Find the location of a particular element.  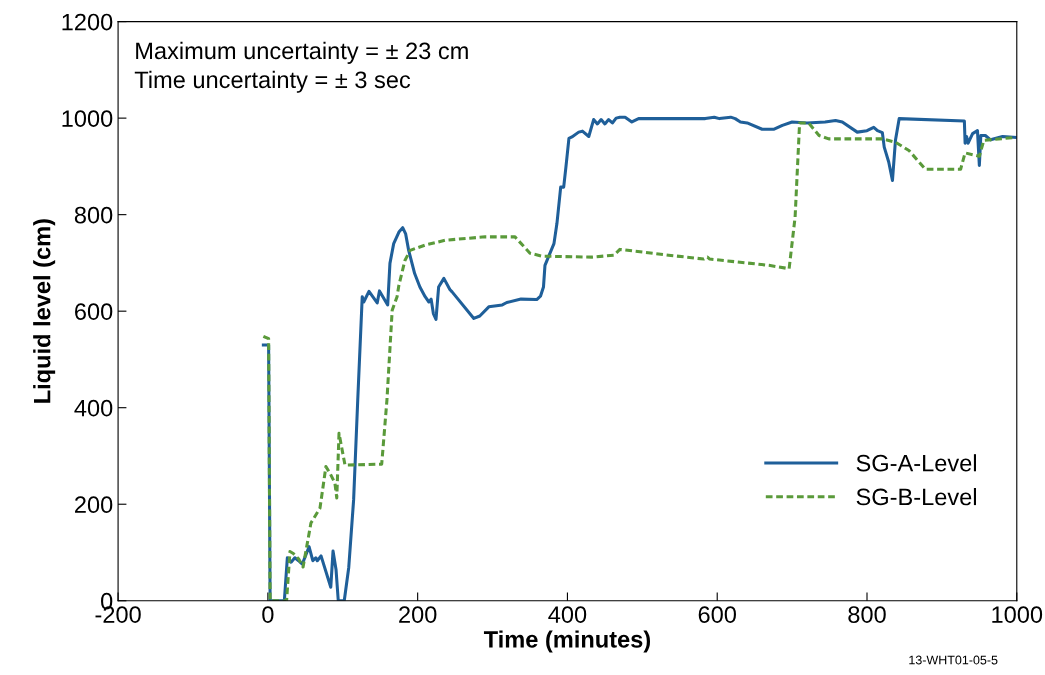

y-tick-label: 600 is located at coordinates (94, 311).